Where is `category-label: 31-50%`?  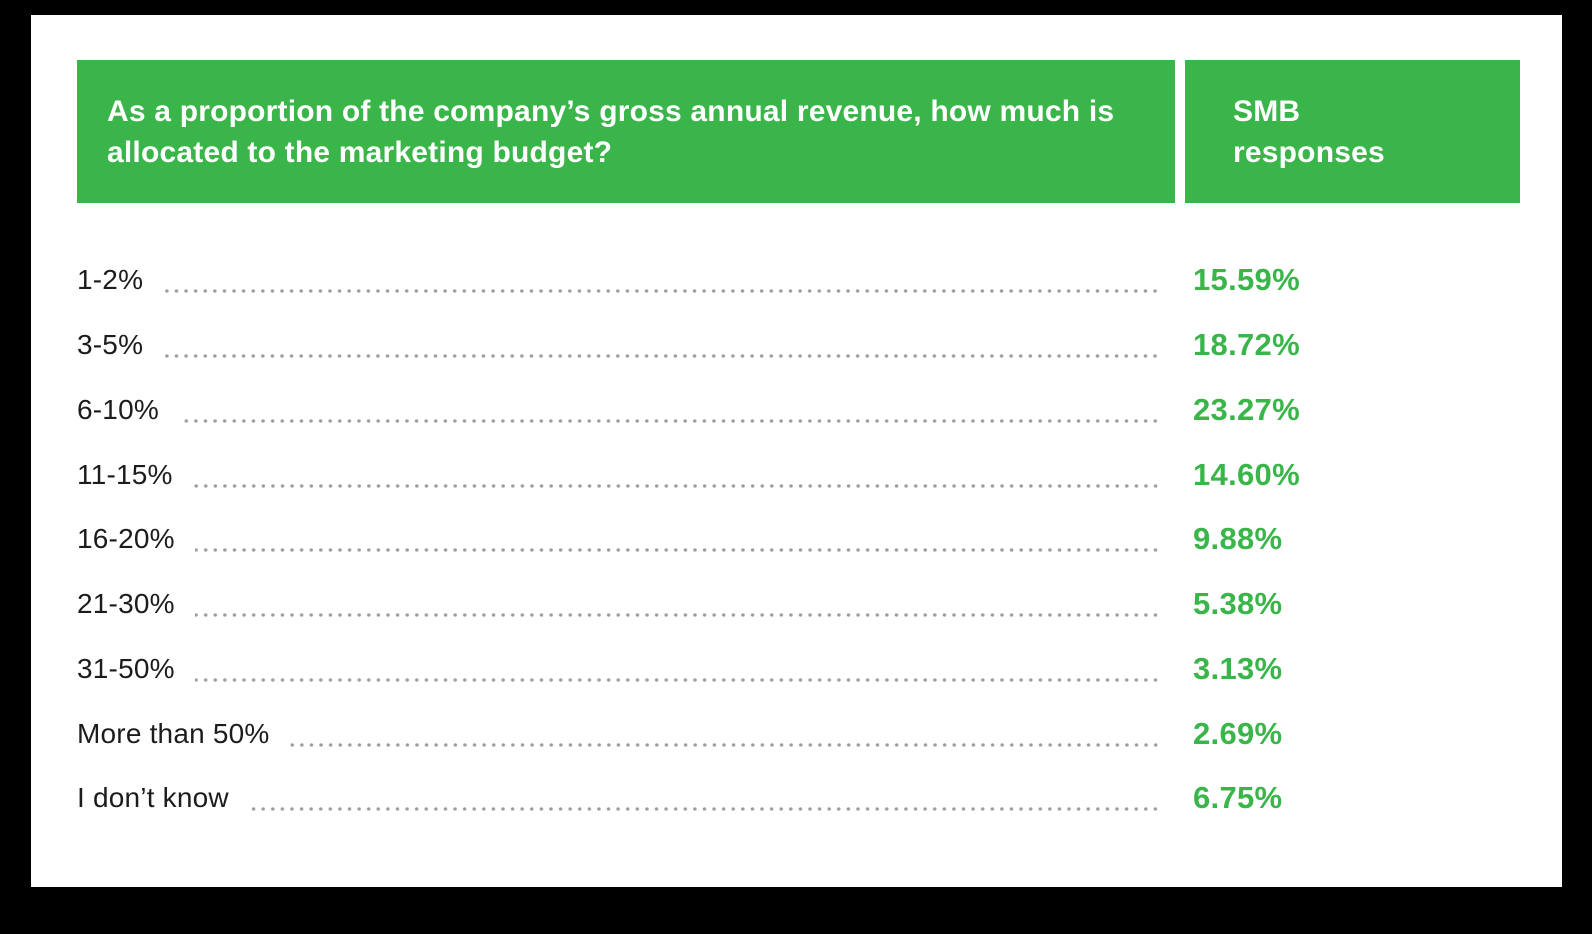
category-label: 31-50% is located at coordinates (126, 668).